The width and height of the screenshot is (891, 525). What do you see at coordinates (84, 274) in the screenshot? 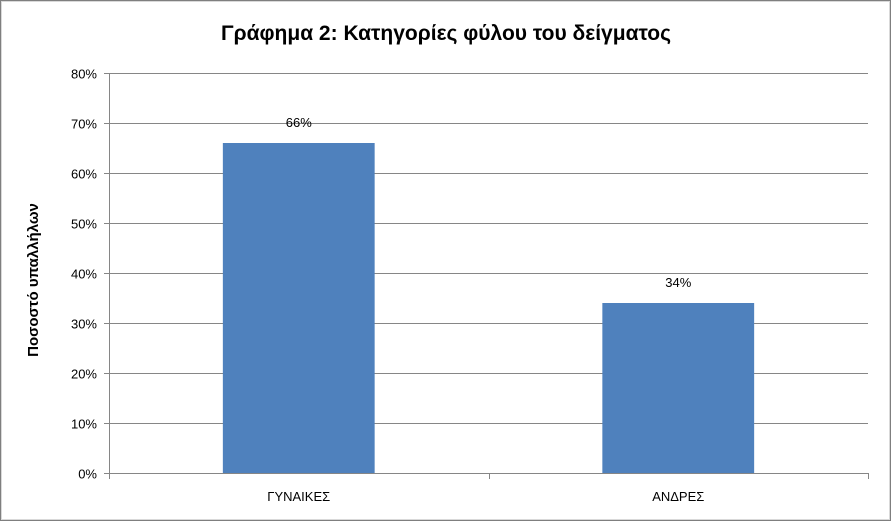
I see `y-tick-label: 40%` at bounding box center [84, 274].